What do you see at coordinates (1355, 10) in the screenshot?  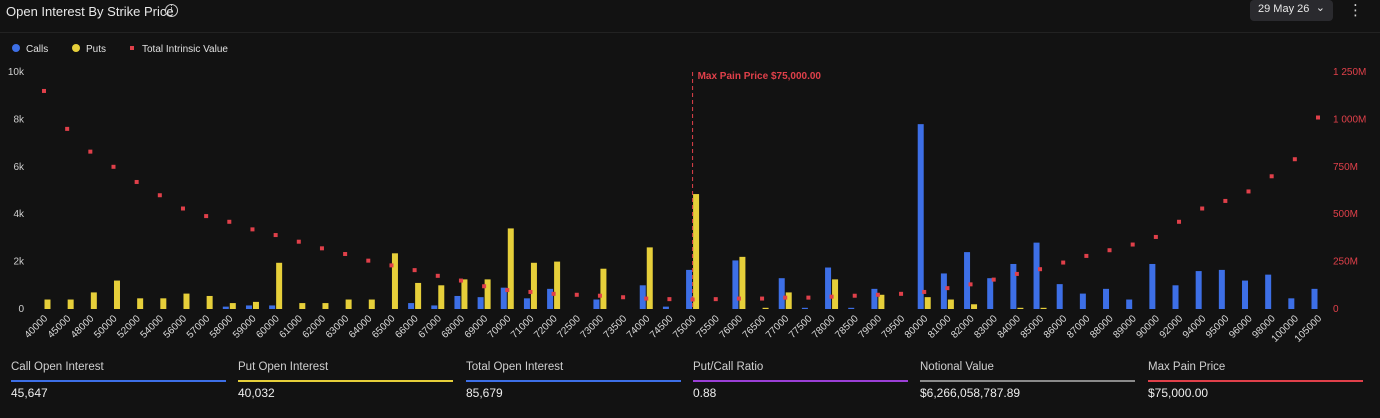 I see `more-options-icon: ⋮` at bounding box center [1355, 10].